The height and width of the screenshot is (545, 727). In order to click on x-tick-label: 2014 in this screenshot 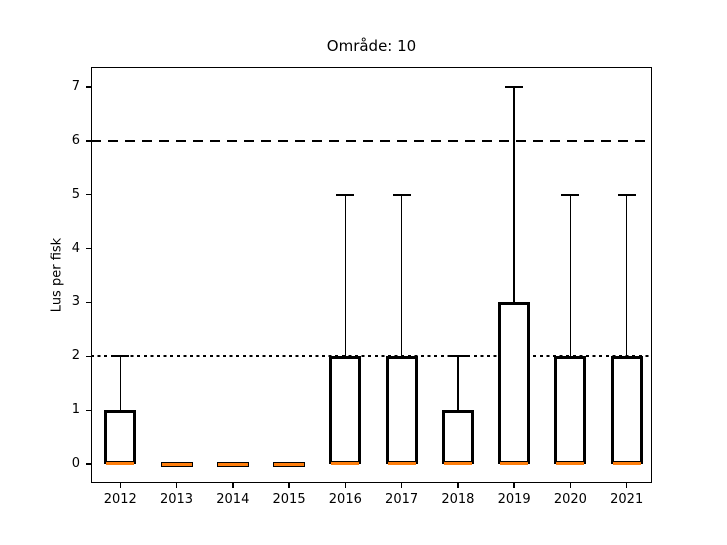, I will do `click(233, 499)`.